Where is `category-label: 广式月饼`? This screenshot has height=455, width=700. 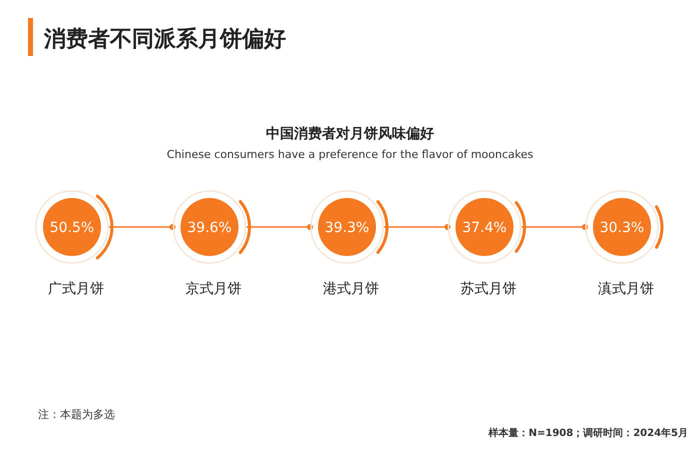 category-label: 广式月饼 is located at coordinates (76, 289).